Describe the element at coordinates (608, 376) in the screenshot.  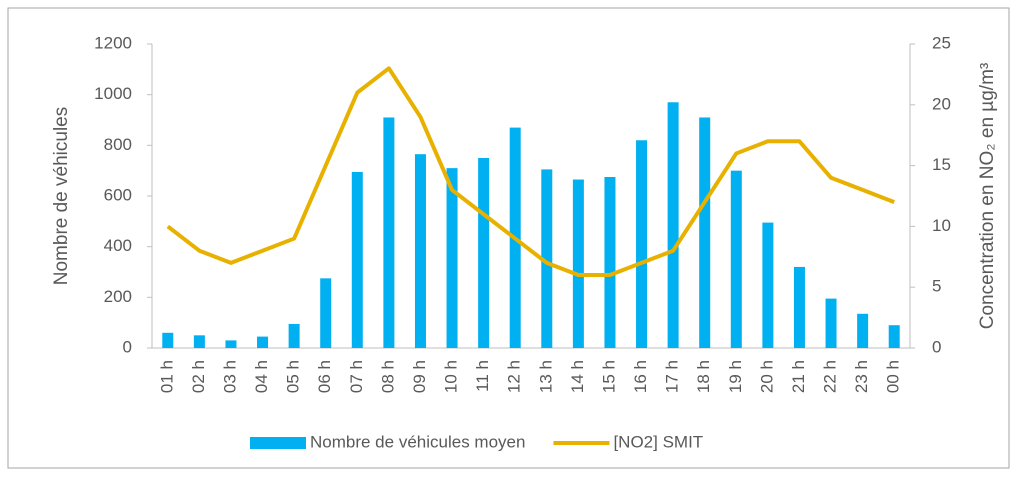
I see `x-tick-label: 15 h` at that location.